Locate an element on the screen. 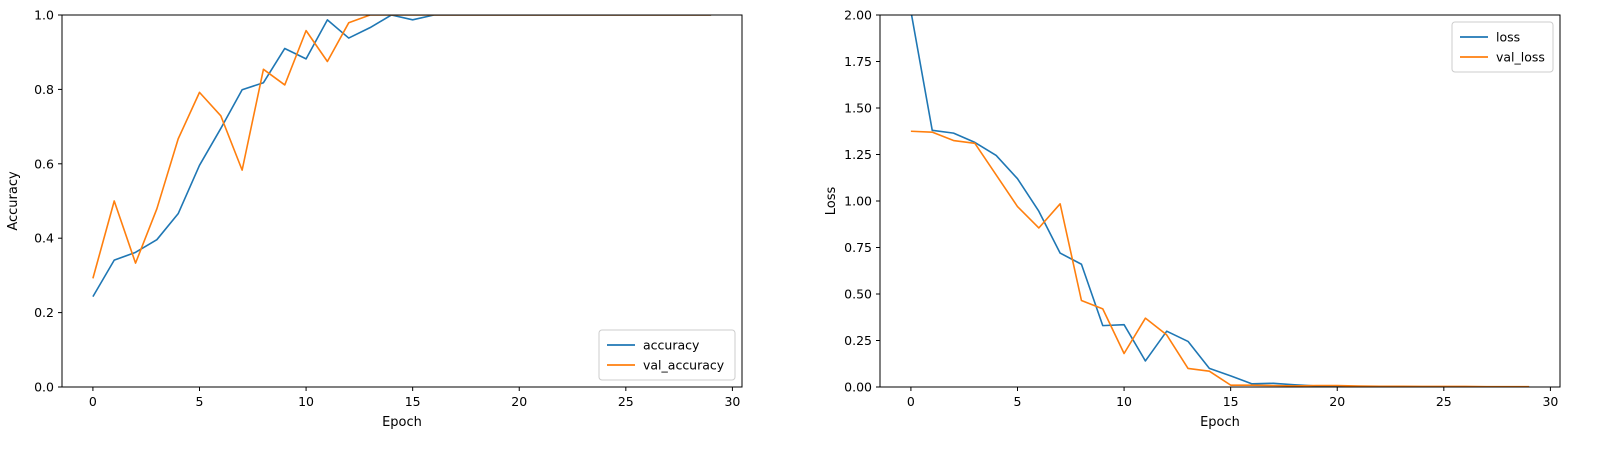  y-axis-ticks: 0.00 0.25 0.50 0.75 1.00 1.25 1.50 1.75 2.00 is located at coordinates (862, 201).